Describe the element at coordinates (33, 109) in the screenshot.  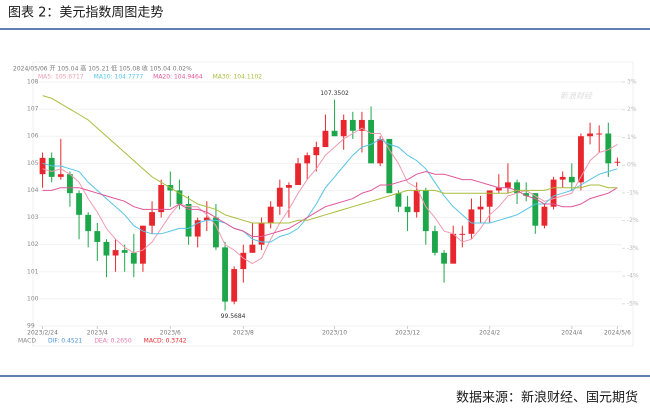
I see `y-tick-label: 107` at that location.